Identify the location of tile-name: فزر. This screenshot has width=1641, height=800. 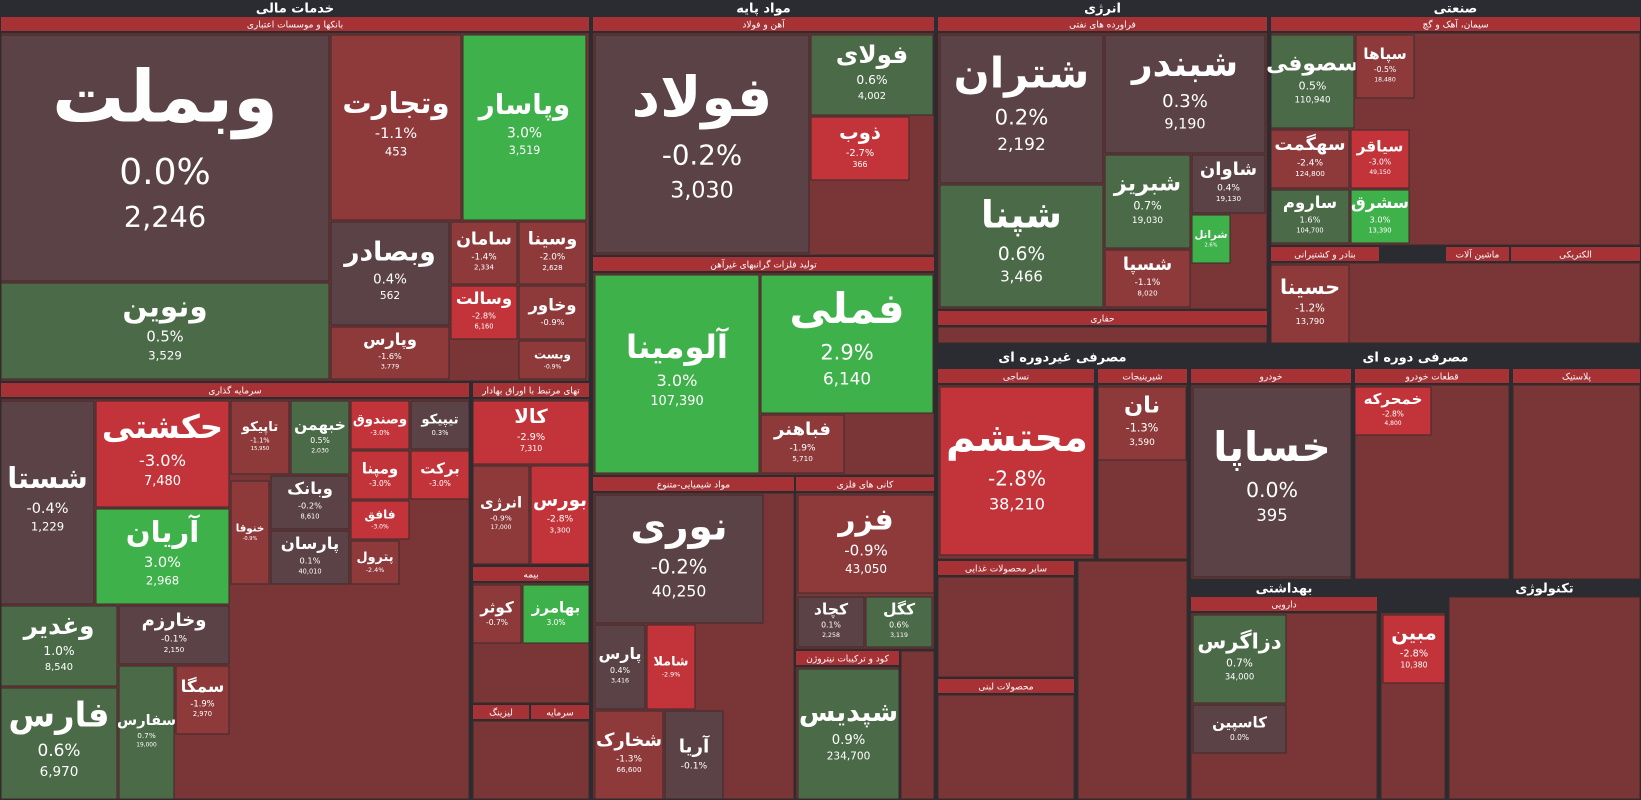
(865, 519).